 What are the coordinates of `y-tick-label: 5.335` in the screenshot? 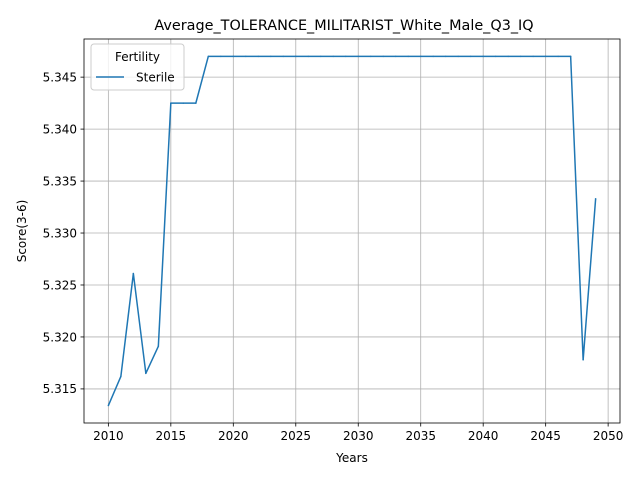 It's located at (60, 181).